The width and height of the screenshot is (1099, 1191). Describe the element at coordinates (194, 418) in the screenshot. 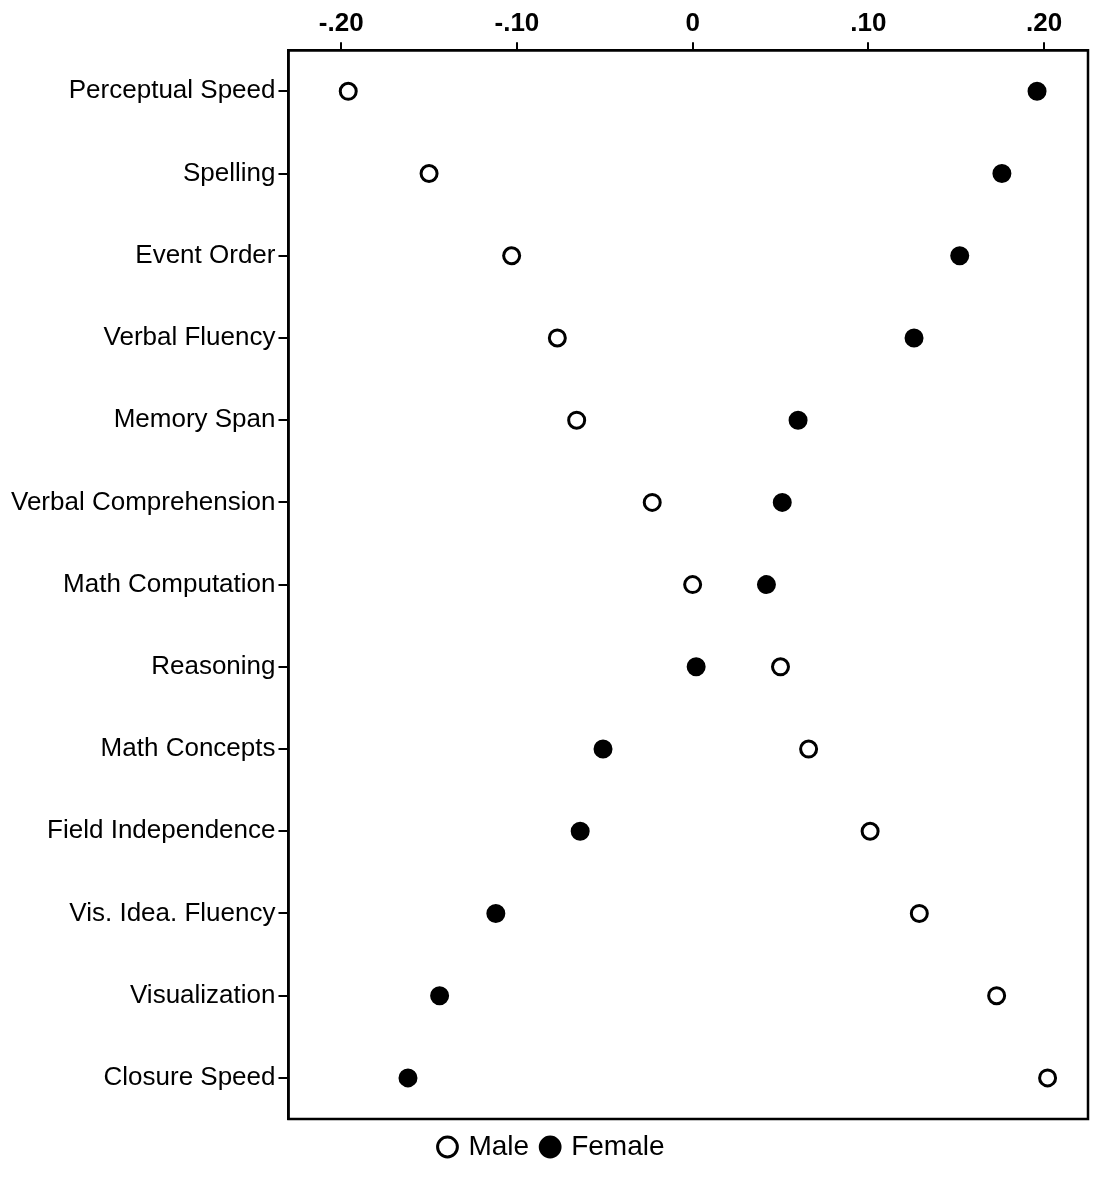

I see `y-tick-label: Memory Span` at that location.